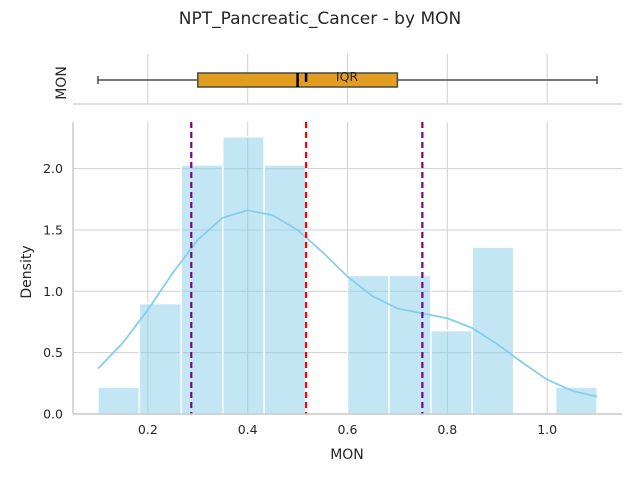 The height and width of the screenshot is (480, 640). Describe the element at coordinates (62, 83) in the screenshot. I see `boxplot-y-label: MON` at that location.